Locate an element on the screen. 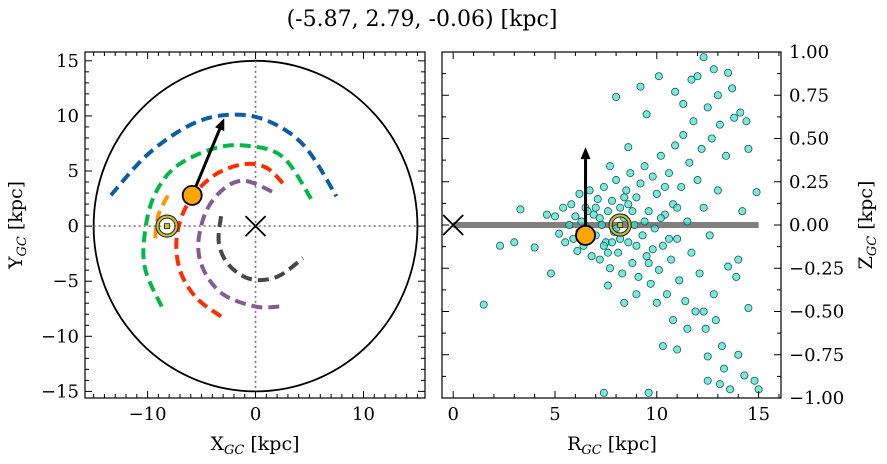 The height and width of the screenshot is (464, 887). y-tick-label: −0.75 is located at coordinates (816, 355).